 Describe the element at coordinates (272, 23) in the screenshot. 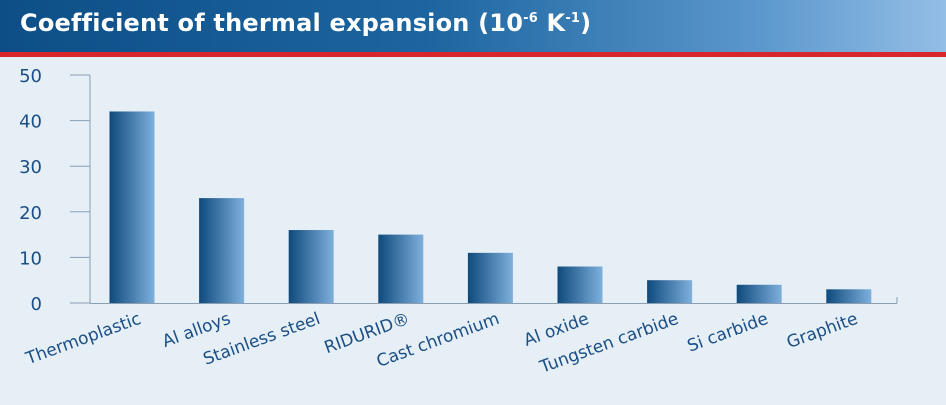

I see `title-main: Coefficient of thermal expansion (10` at that location.